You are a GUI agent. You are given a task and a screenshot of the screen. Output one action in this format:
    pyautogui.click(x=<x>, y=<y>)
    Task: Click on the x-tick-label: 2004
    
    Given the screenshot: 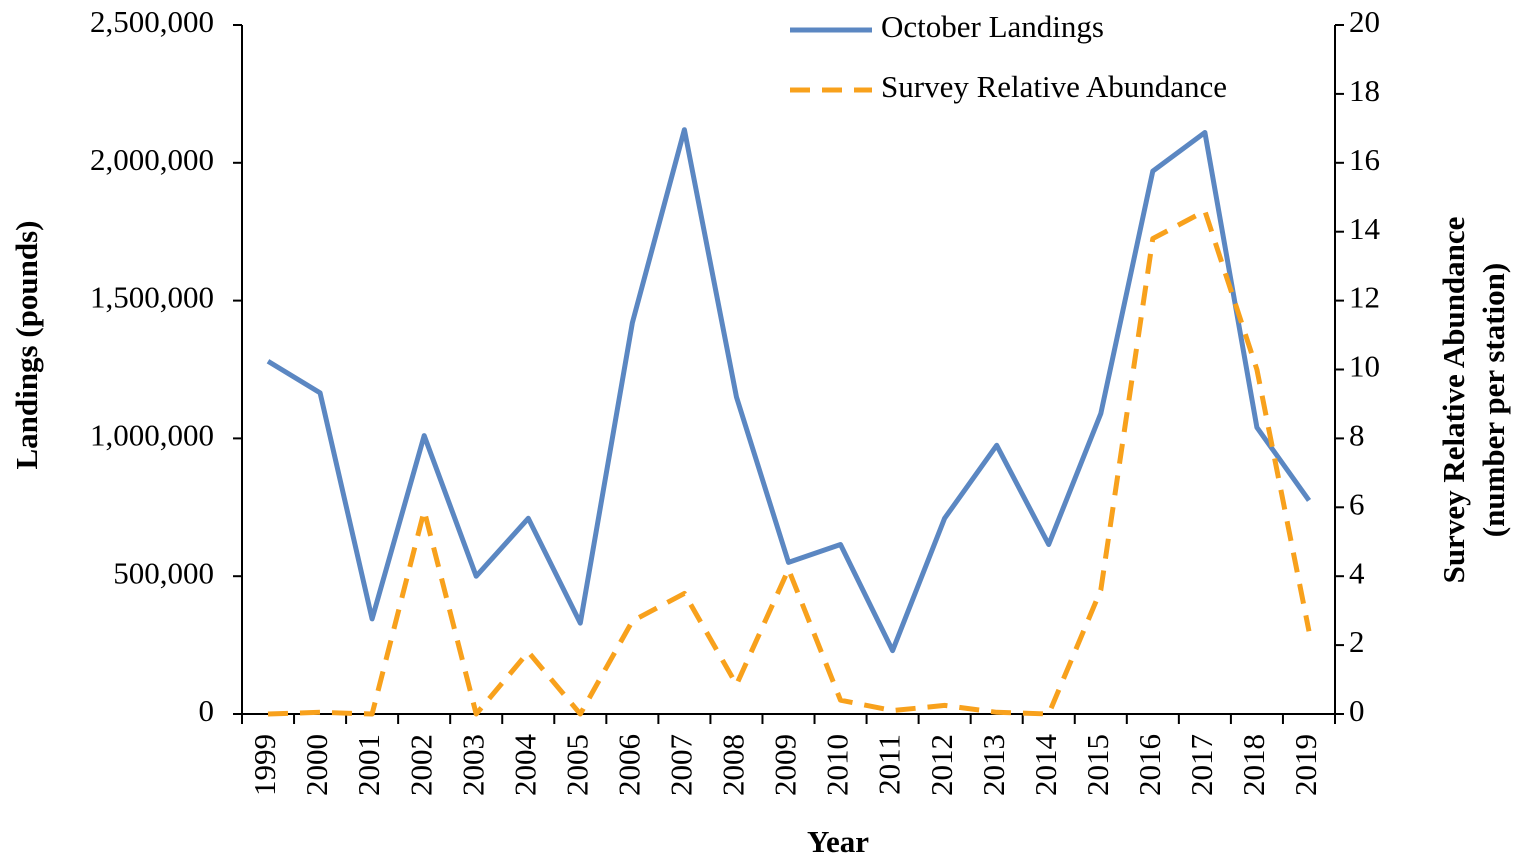 What is the action you would take?
    pyautogui.click(x=524, y=765)
    